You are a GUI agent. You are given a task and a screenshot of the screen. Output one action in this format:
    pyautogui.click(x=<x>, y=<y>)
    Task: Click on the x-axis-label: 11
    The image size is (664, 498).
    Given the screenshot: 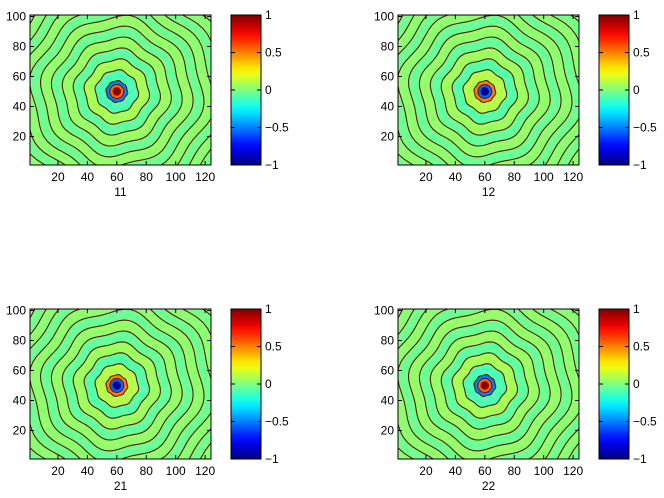 What is the action you would take?
    pyautogui.click(x=120, y=192)
    